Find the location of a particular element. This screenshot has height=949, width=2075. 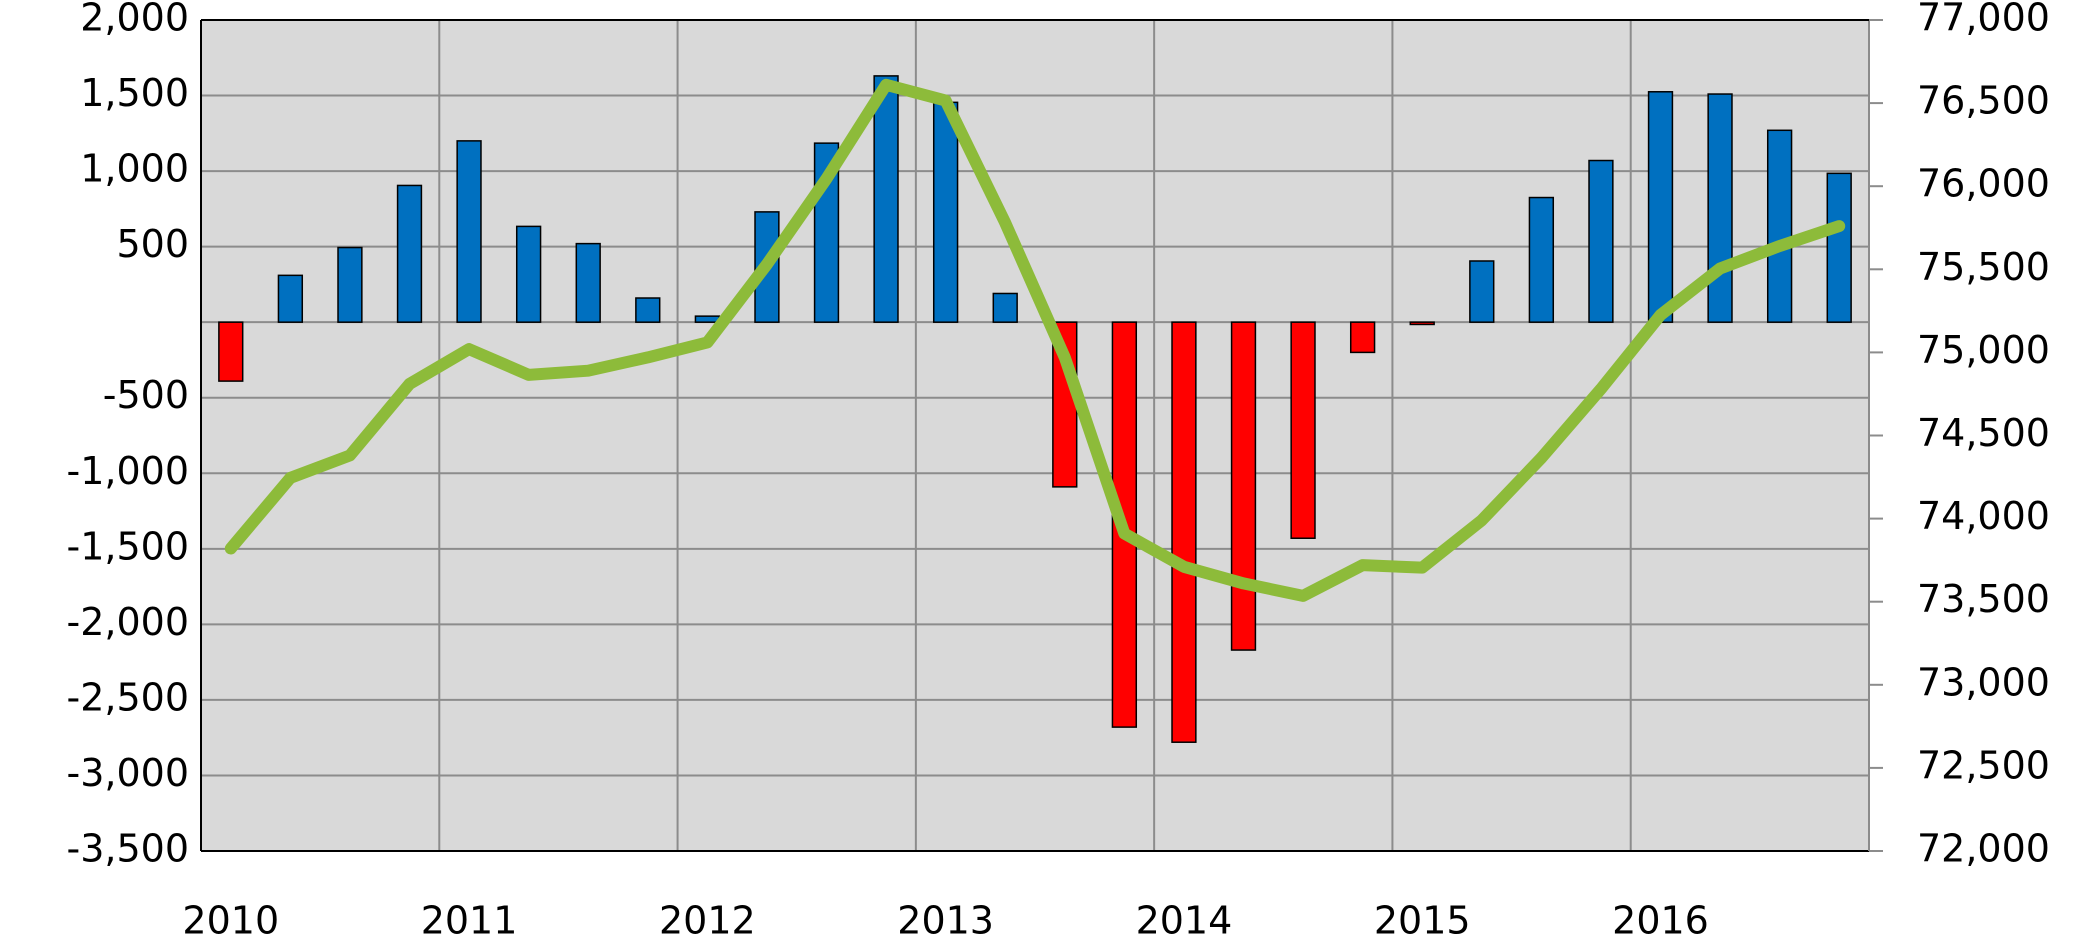

y-tick-label: -1,000 is located at coordinates (128, 471).